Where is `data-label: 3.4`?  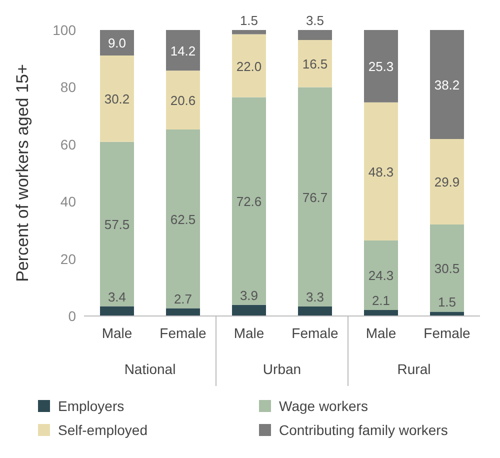
data-label: 3.4 is located at coordinates (117, 296).